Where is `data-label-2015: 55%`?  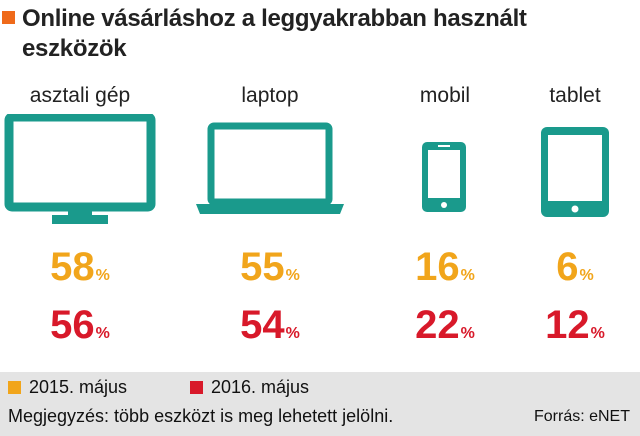
data-label-2015: 55% is located at coordinates (270, 271).